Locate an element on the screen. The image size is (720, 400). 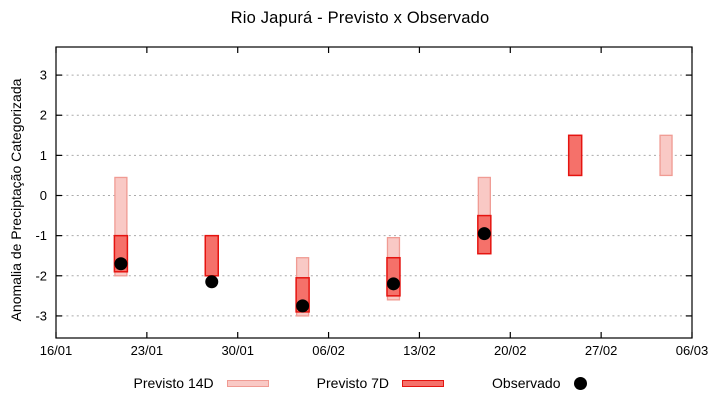
x-tick-label: 27/02 is located at coordinates (601, 350).